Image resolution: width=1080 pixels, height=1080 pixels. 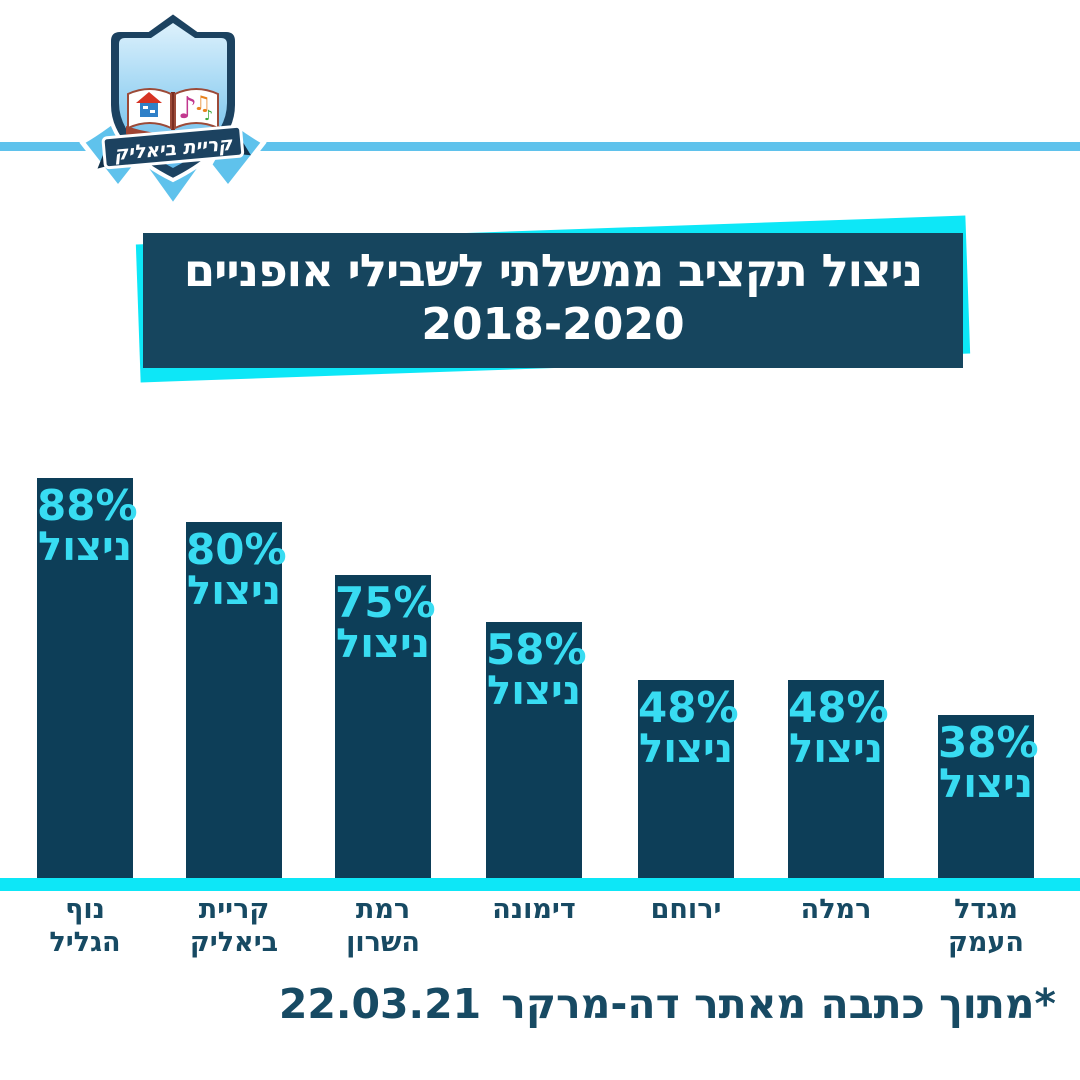 What do you see at coordinates (236, 700) in the screenshot?
I see `bar: 80% ניצול` at bounding box center [236, 700].